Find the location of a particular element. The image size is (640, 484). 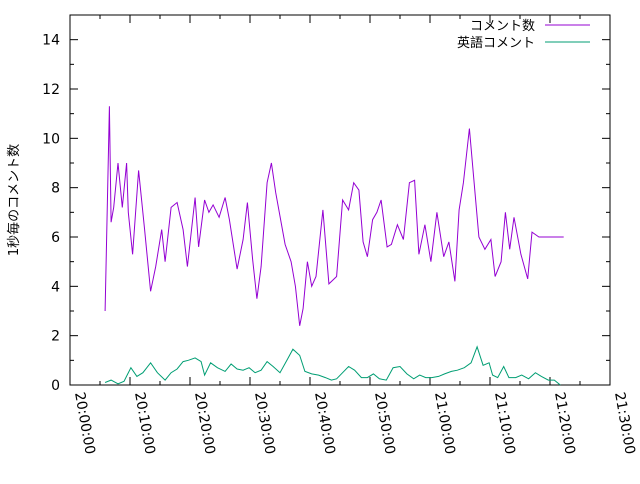

x-tick-label: 20:40:00 is located at coordinates (324, 423).